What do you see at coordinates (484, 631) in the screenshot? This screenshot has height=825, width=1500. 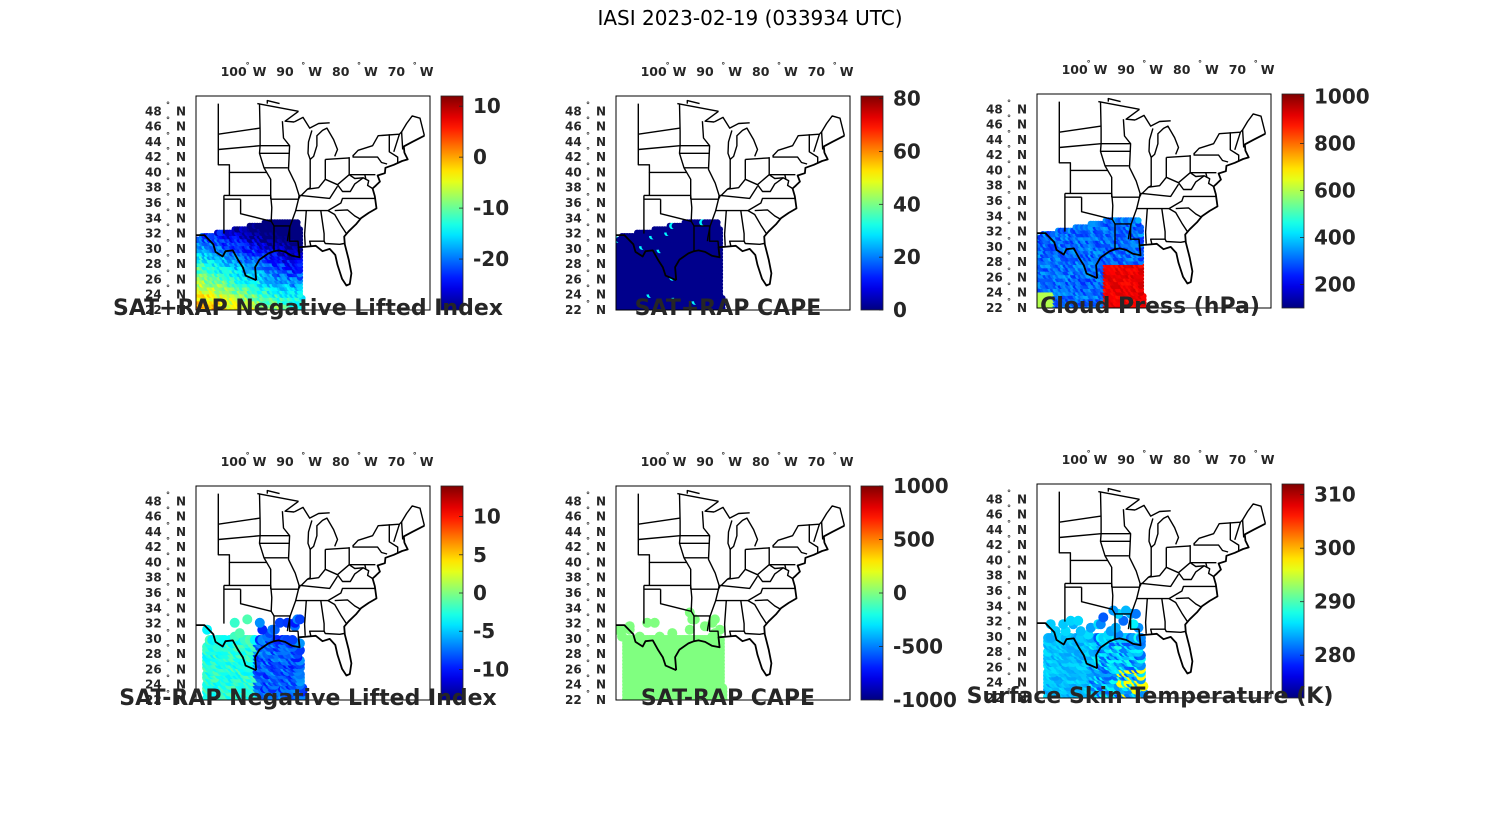 I see `colorbar-tick-label: -5` at bounding box center [484, 631].